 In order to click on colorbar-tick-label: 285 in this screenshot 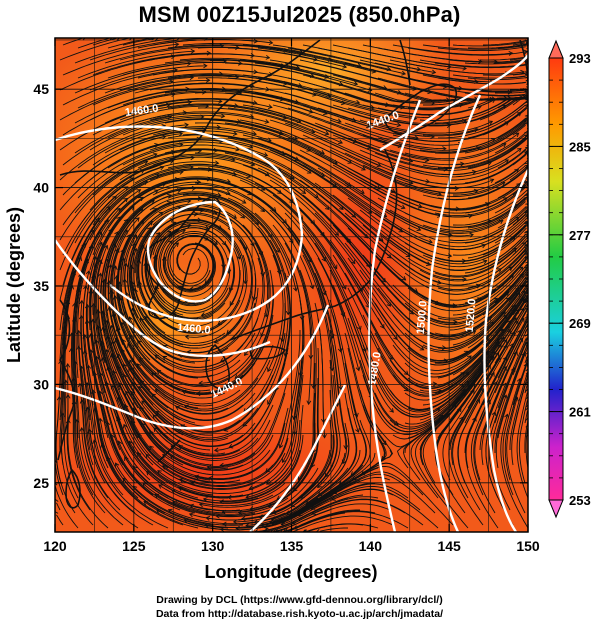, I will do `click(580, 146)`.